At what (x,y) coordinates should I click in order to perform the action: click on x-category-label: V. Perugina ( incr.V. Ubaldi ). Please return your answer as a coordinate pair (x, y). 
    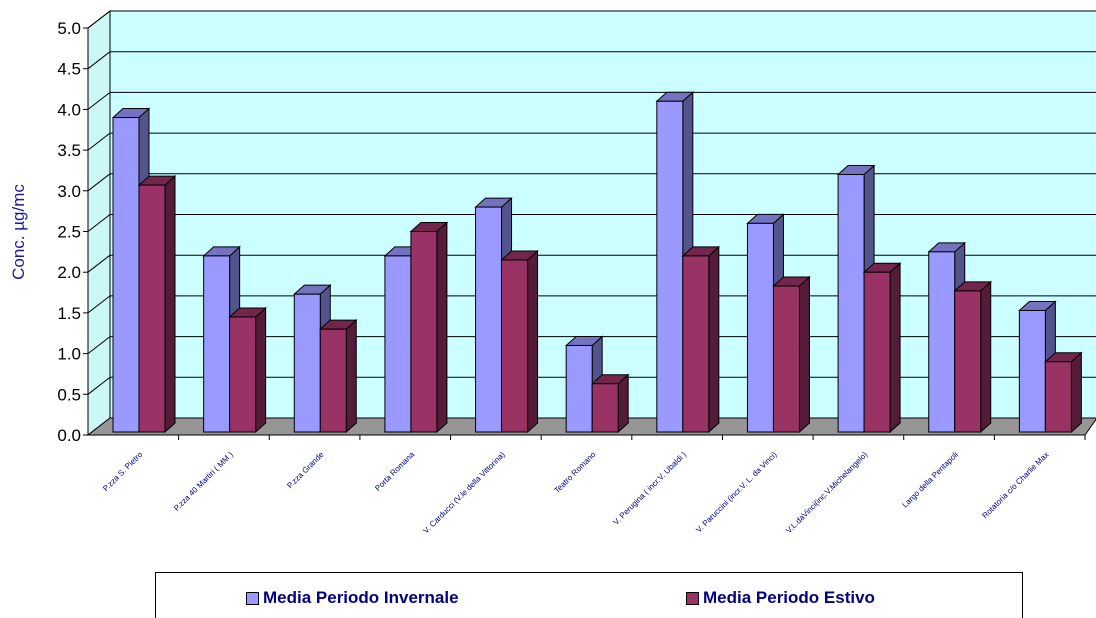
    Looking at the image, I should click on (649, 488).